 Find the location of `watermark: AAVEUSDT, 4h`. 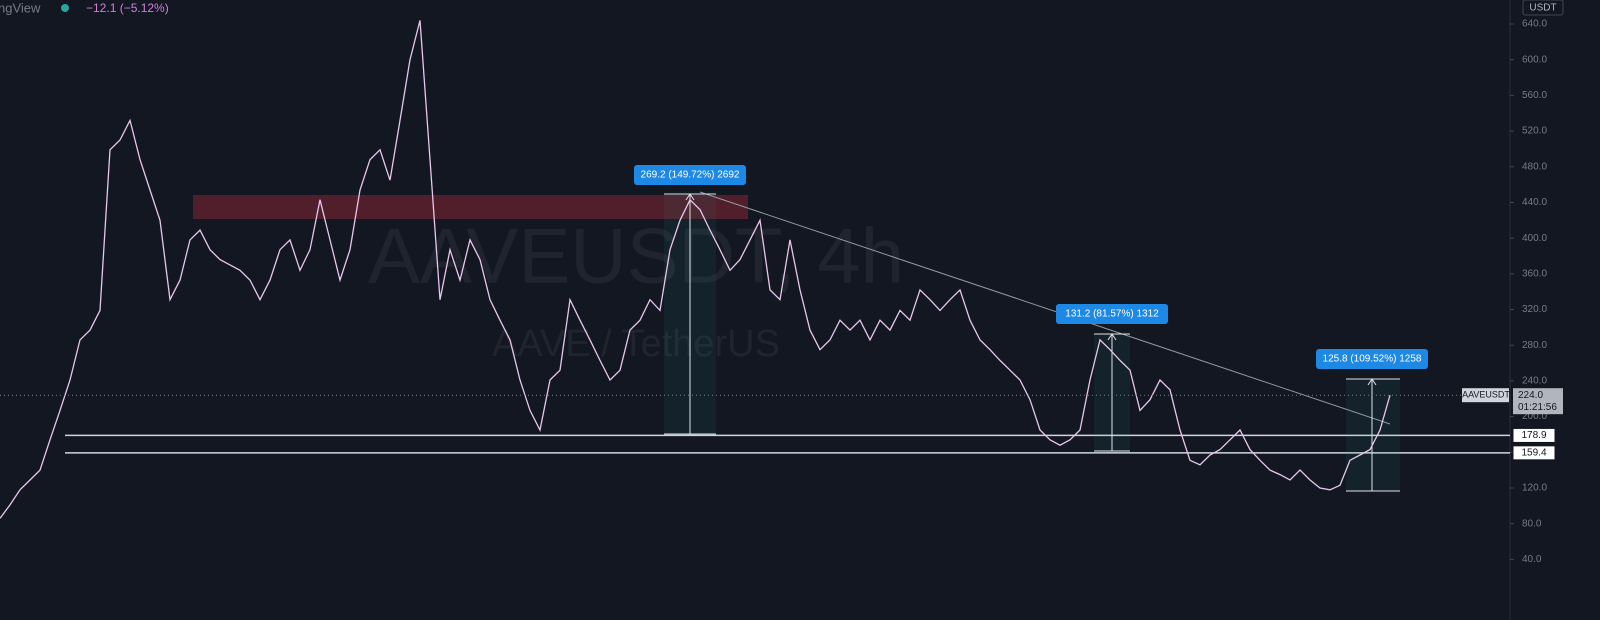

watermark: AAVEUSDT, 4h is located at coordinates (636, 256).